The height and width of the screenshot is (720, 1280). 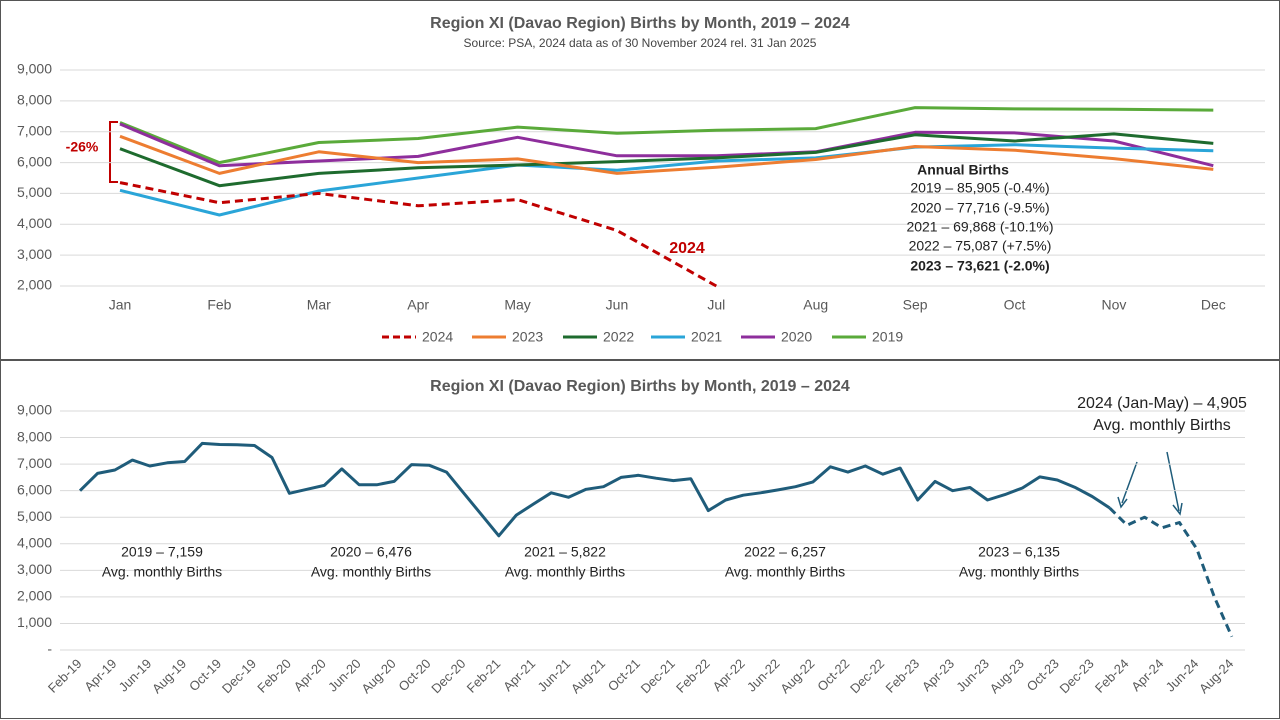 I want to click on annotation: 2024 (Jan-May) – 4,905, so click(x=1162, y=403).